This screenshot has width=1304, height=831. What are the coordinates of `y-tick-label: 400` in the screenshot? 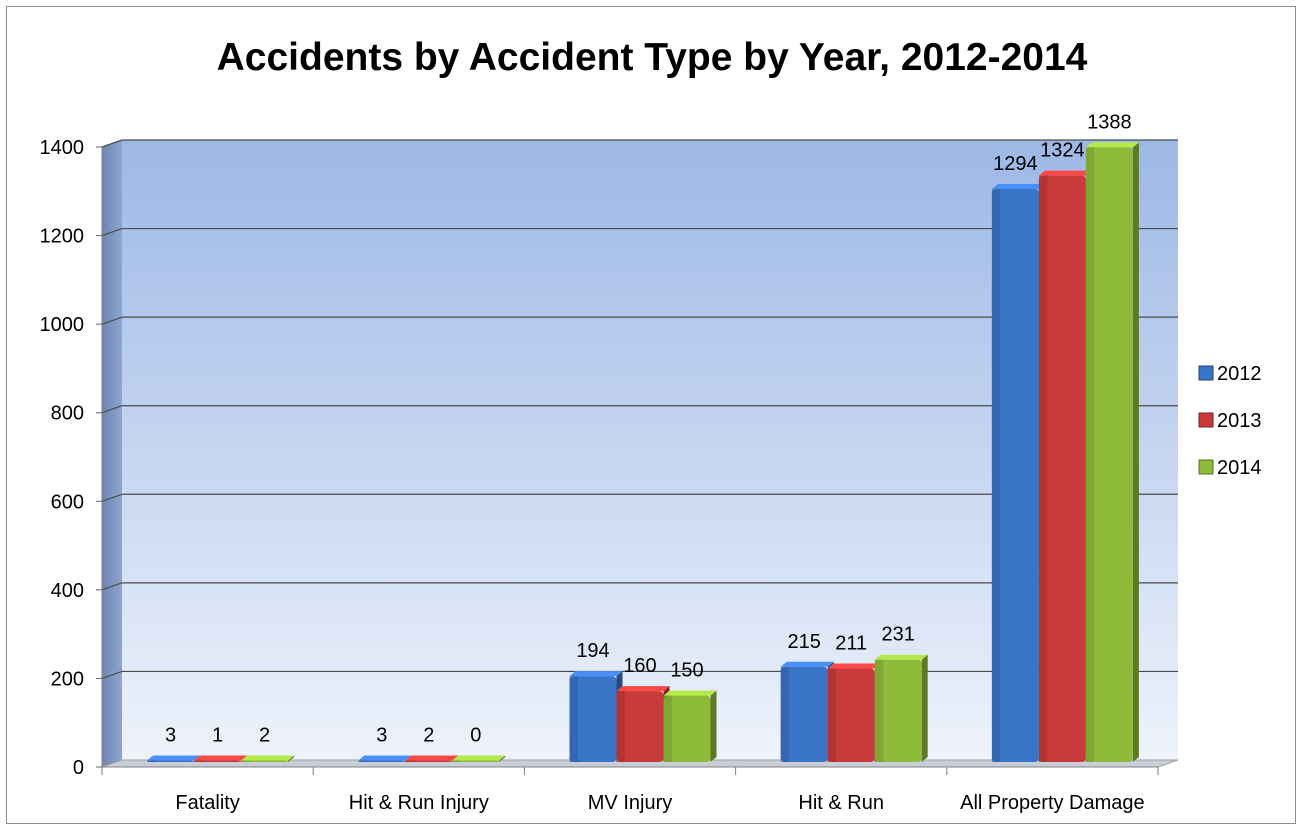 It's located at (67, 591).